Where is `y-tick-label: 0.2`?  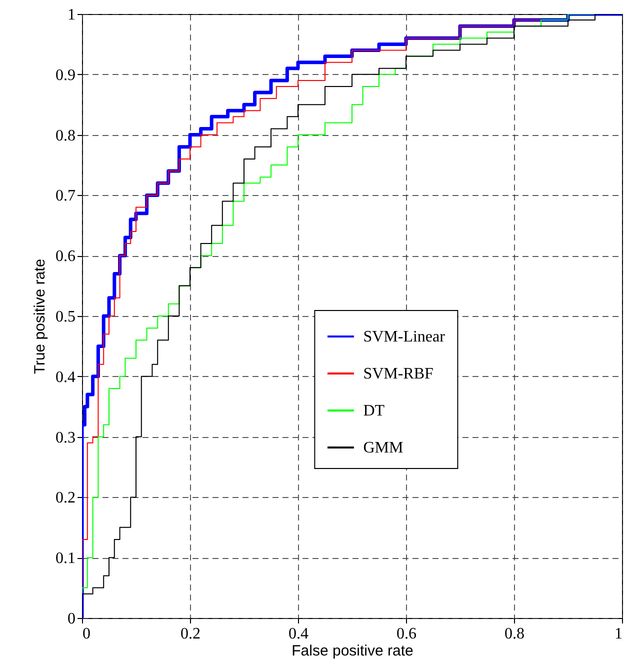 y-tick-label: 0.2 is located at coordinates (66, 498).